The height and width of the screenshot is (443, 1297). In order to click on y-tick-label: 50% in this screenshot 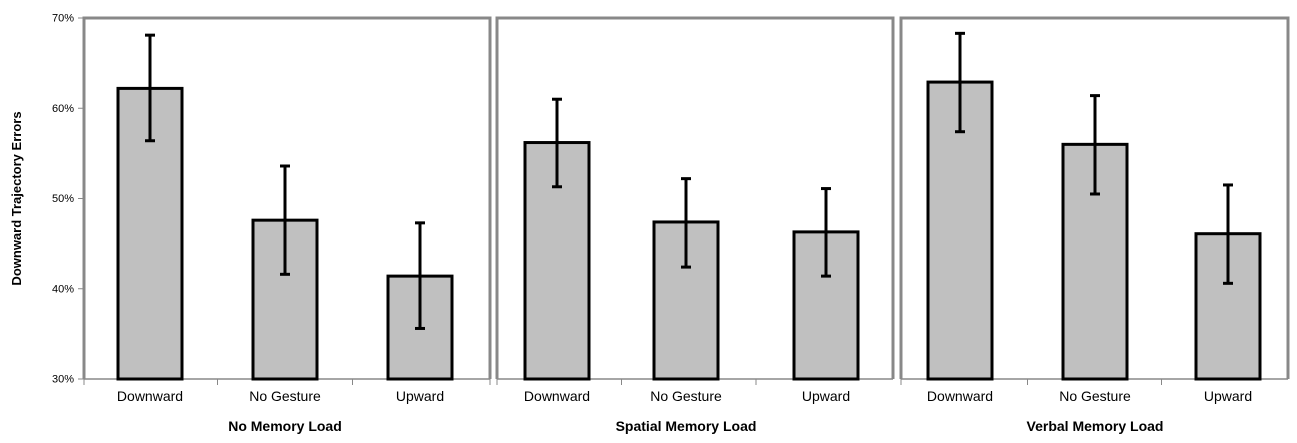, I will do `click(63, 199)`.